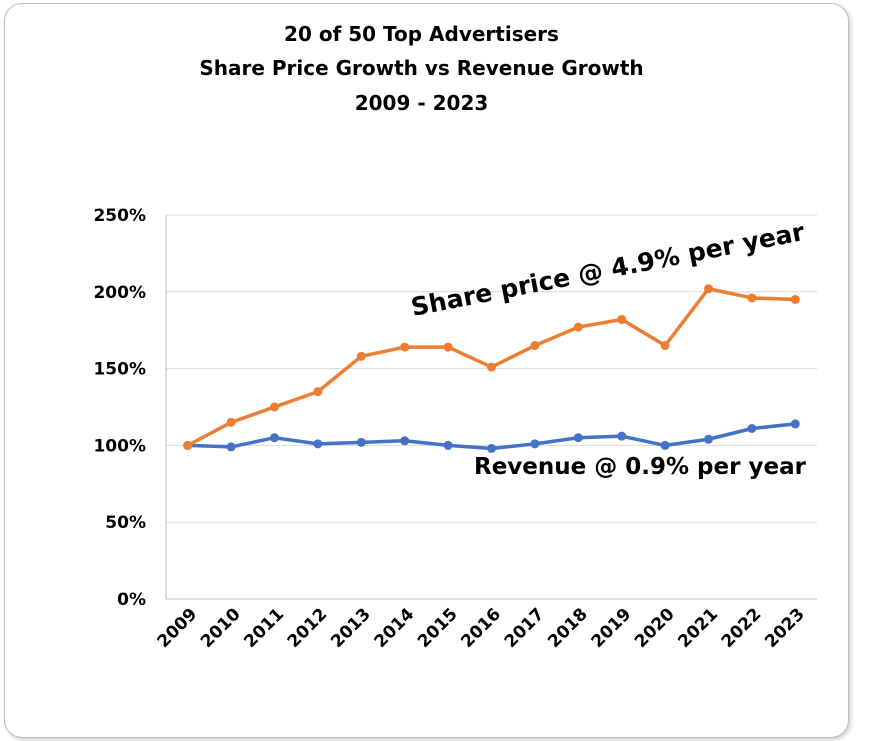 Image resolution: width=883 pixels, height=741 pixels. Describe the element at coordinates (119, 446) in the screenshot. I see `y-tick-label: 100%` at that location.